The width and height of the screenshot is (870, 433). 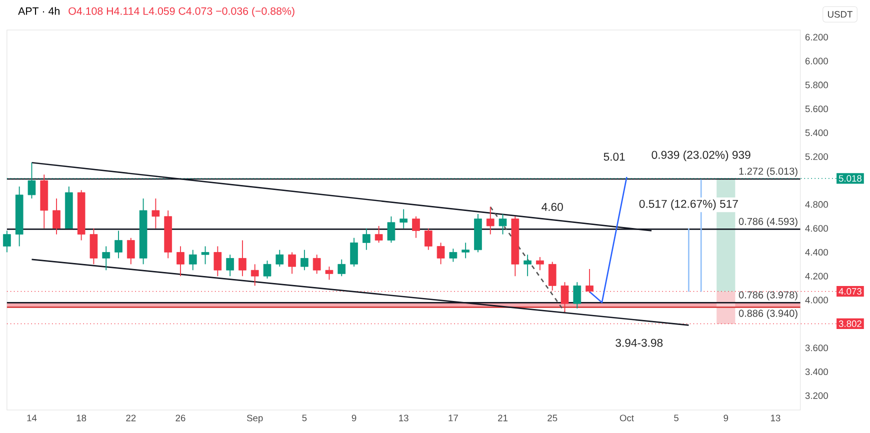 What do you see at coordinates (850, 178) in the screenshot?
I see `ref-line-label: 5.018` at bounding box center [850, 178].